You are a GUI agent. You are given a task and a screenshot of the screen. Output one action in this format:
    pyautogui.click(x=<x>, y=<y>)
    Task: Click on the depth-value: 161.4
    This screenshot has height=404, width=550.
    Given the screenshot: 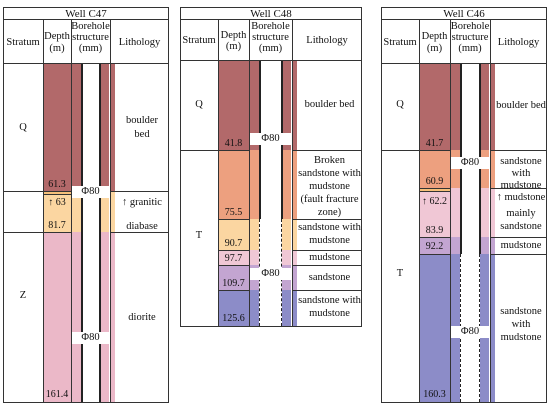 What is the action you would take?
    pyautogui.click(x=57, y=394)
    